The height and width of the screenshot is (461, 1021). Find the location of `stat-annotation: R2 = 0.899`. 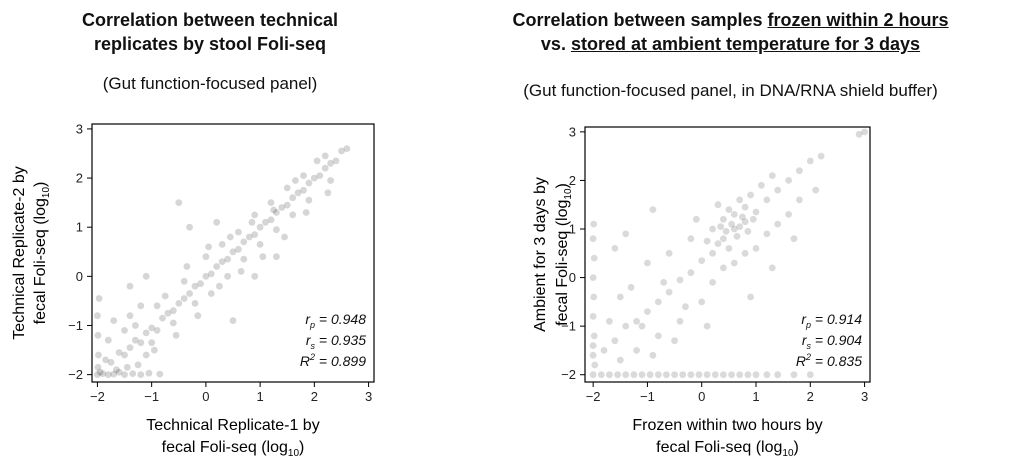

stat-annotation: R2 = 0.899 is located at coordinates (333, 360).